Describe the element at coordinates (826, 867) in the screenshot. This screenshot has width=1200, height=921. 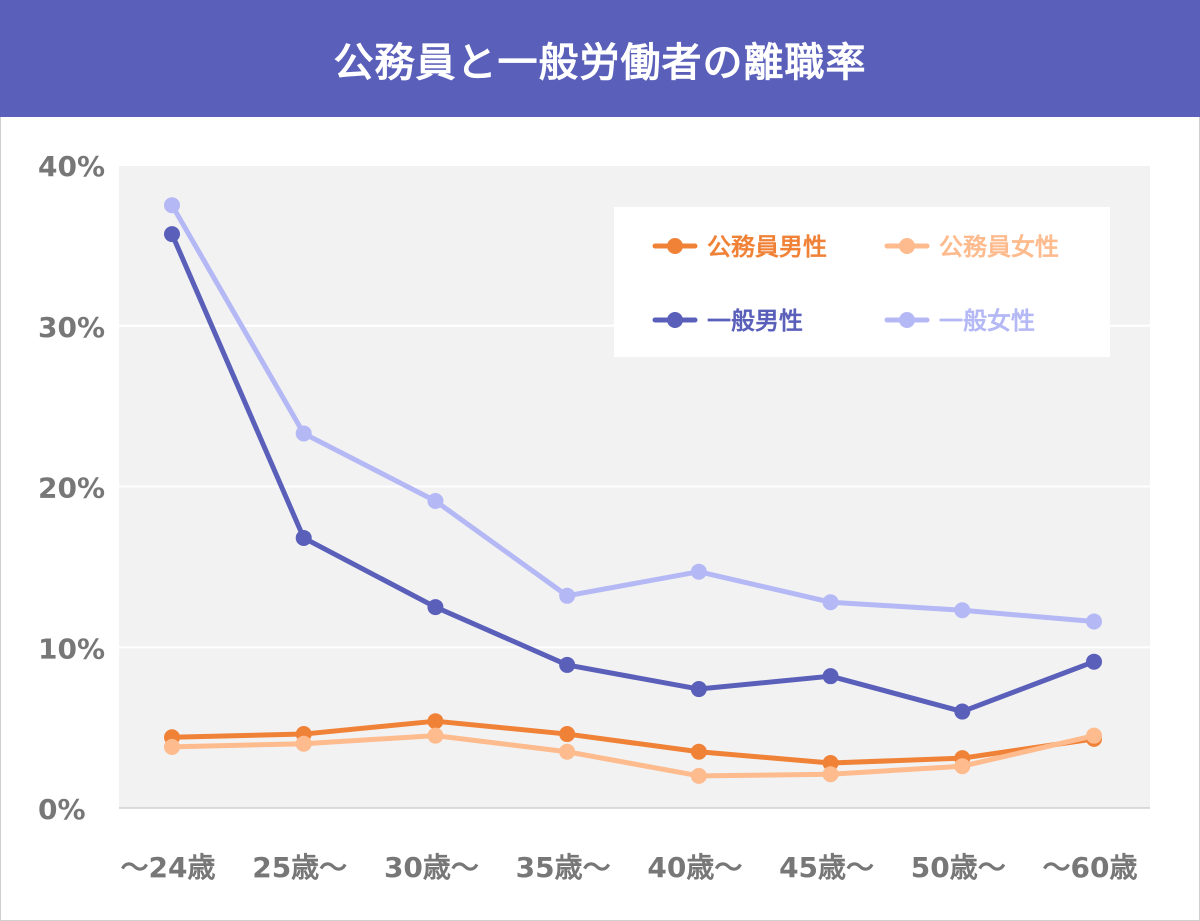
I see `x-tick-label: 45歳～` at that location.